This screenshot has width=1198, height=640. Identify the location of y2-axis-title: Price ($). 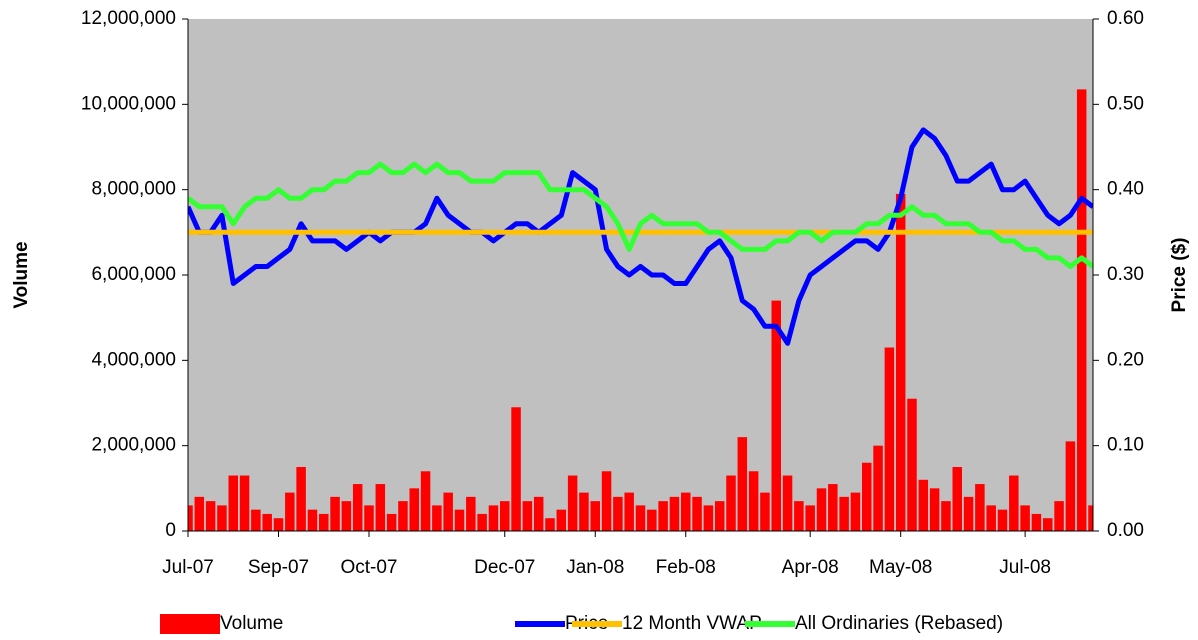
(1179, 275).